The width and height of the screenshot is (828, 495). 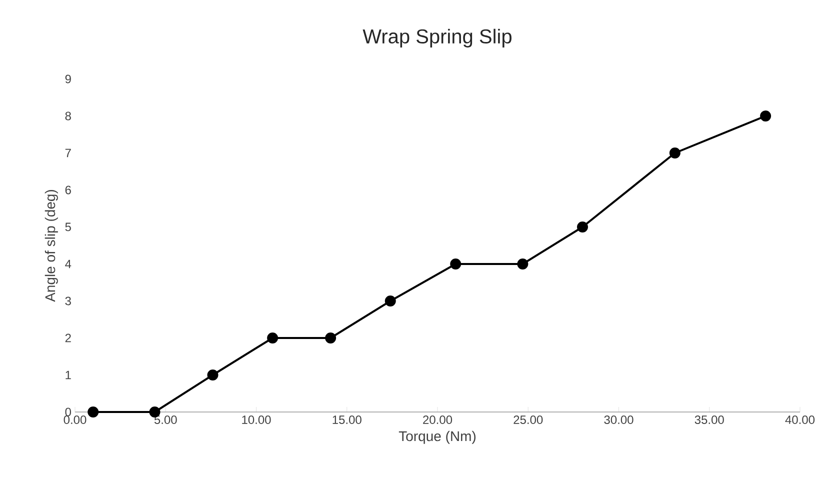 What do you see at coordinates (68, 338) in the screenshot?
I see `y-tick-label: 2` at bounding box center [68, 338].